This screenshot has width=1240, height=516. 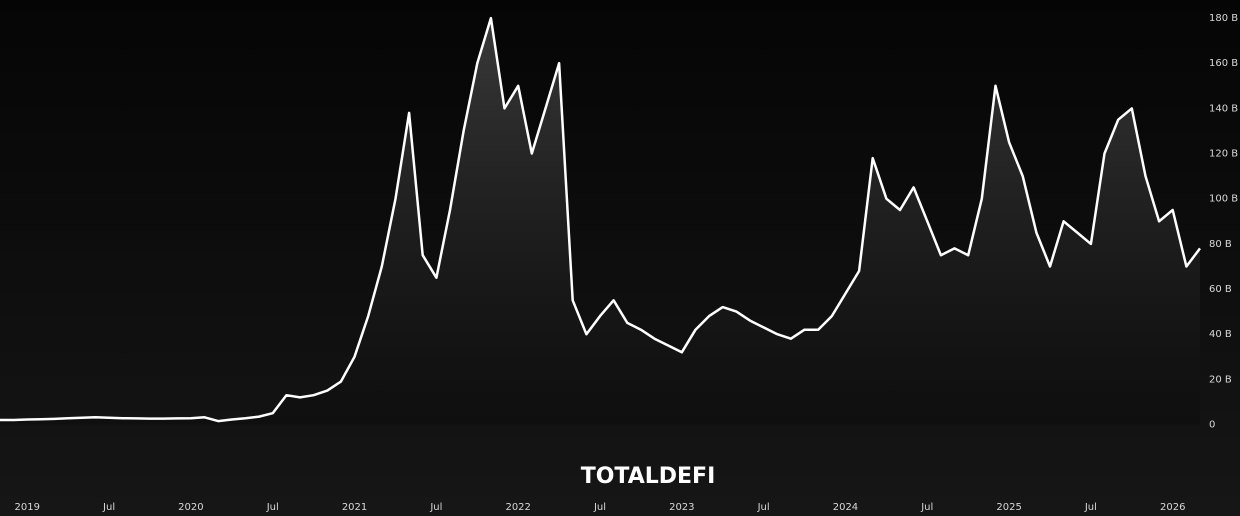 I want to click on x-tick-label: 2026, so click(x=1172, y=507).